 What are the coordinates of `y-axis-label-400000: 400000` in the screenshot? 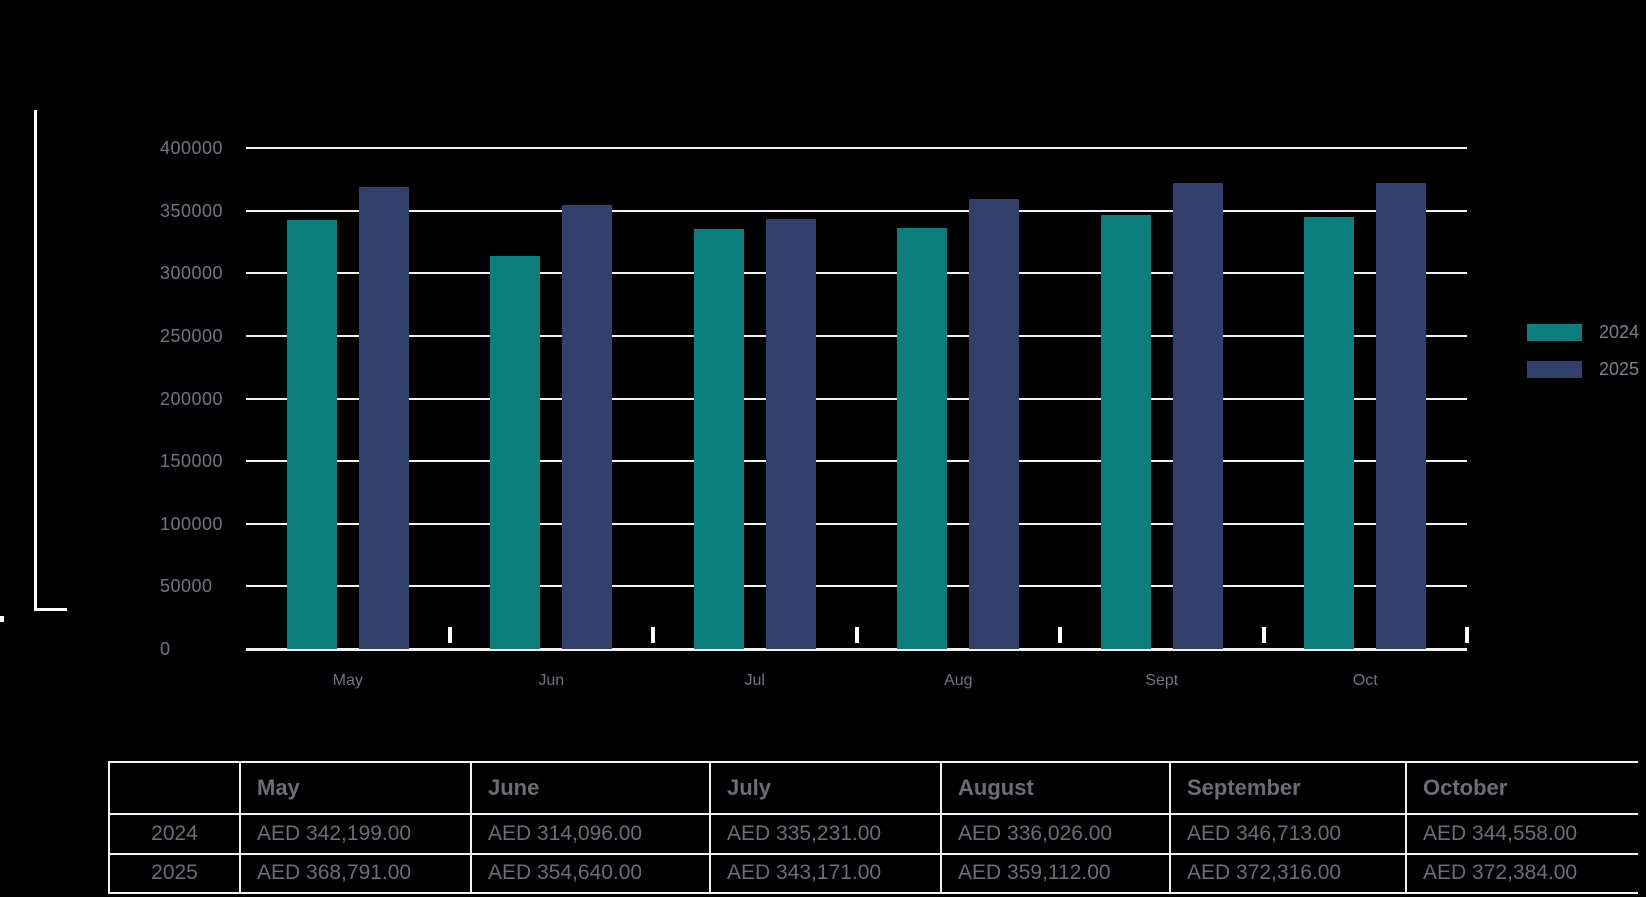 It's located at (192, 148).